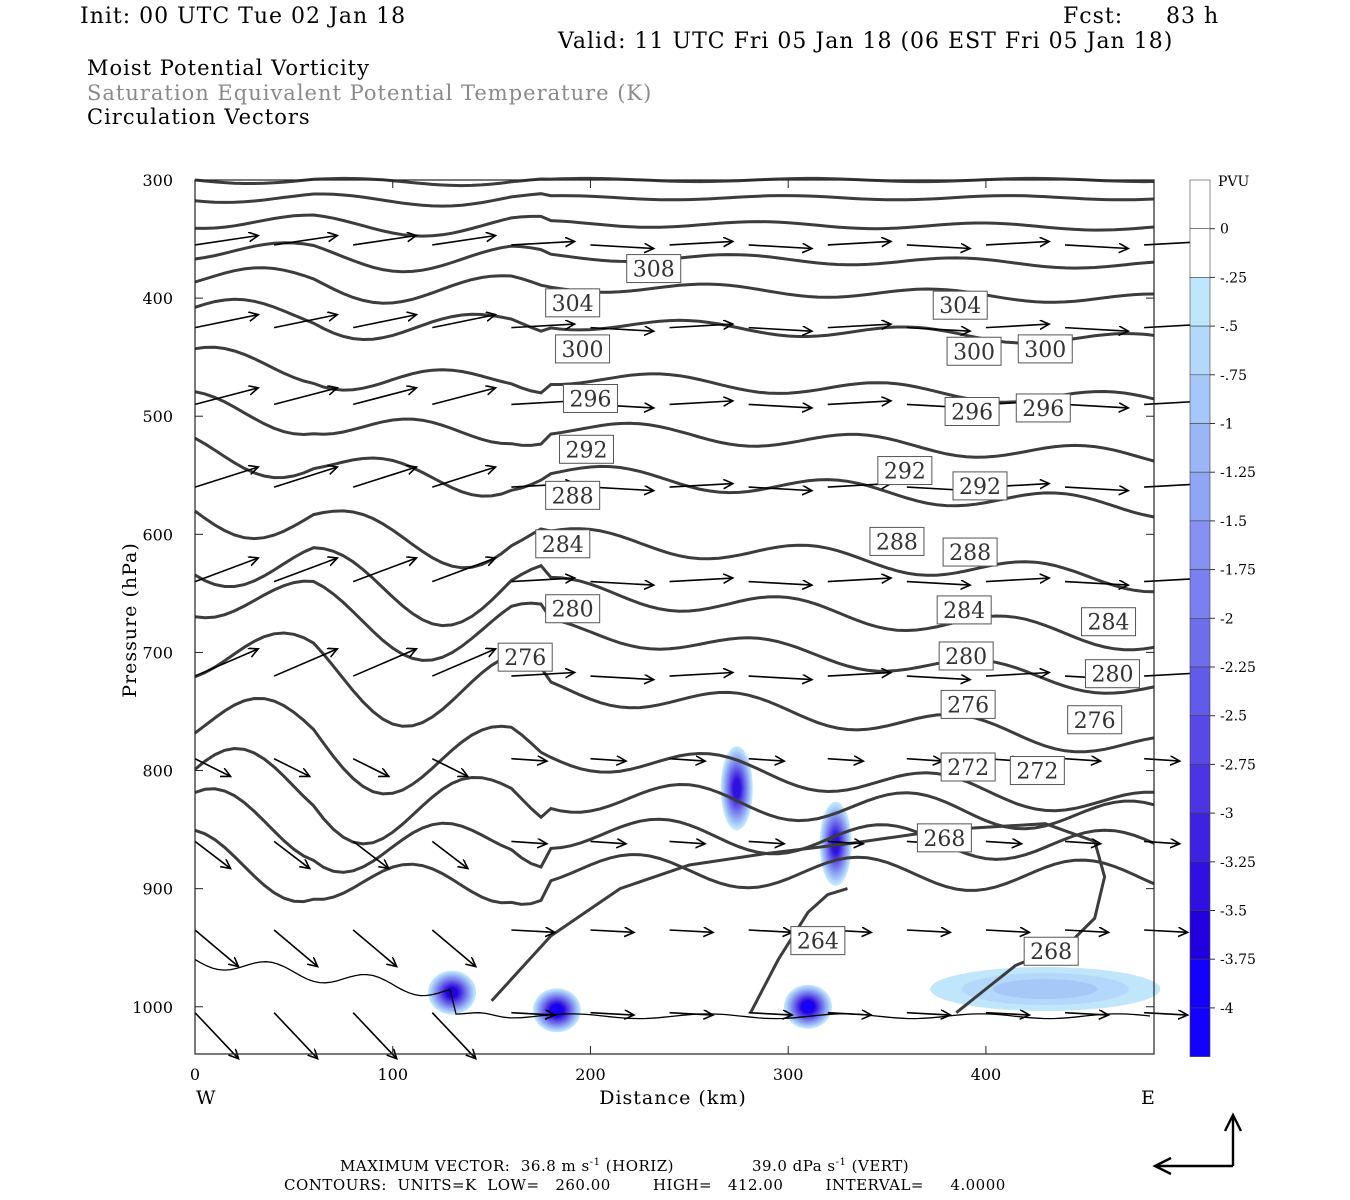  I want to click on contour-label: 272, so click(968, 767).